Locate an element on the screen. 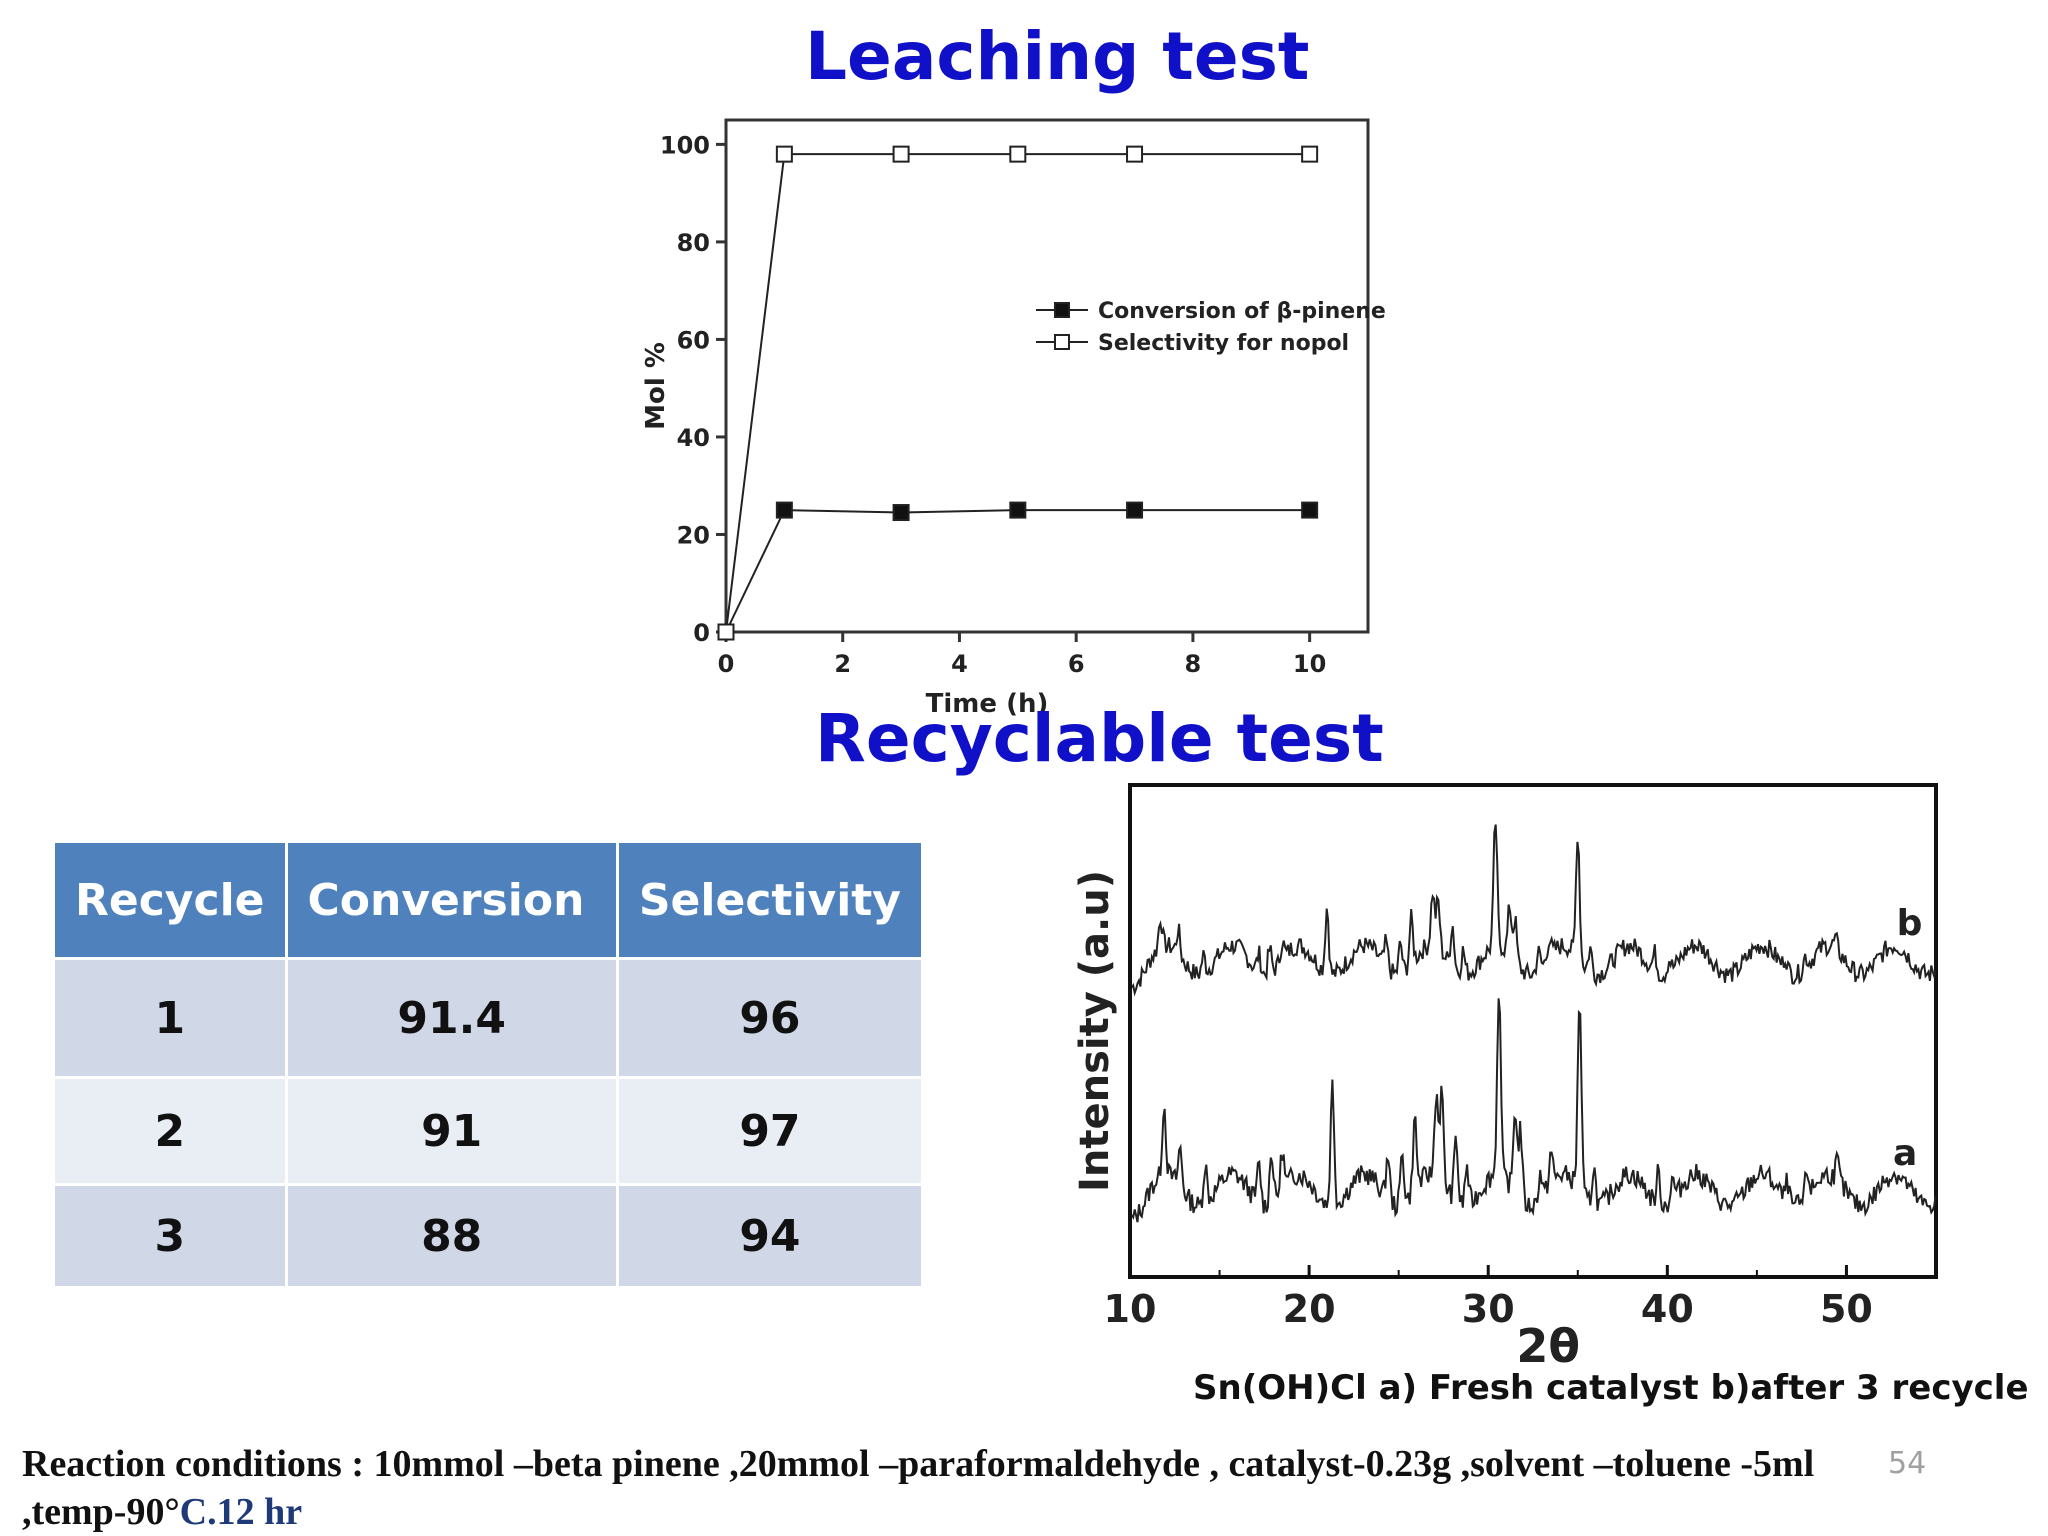  y-tick-label: 60 is located at coordinates (693, 340).